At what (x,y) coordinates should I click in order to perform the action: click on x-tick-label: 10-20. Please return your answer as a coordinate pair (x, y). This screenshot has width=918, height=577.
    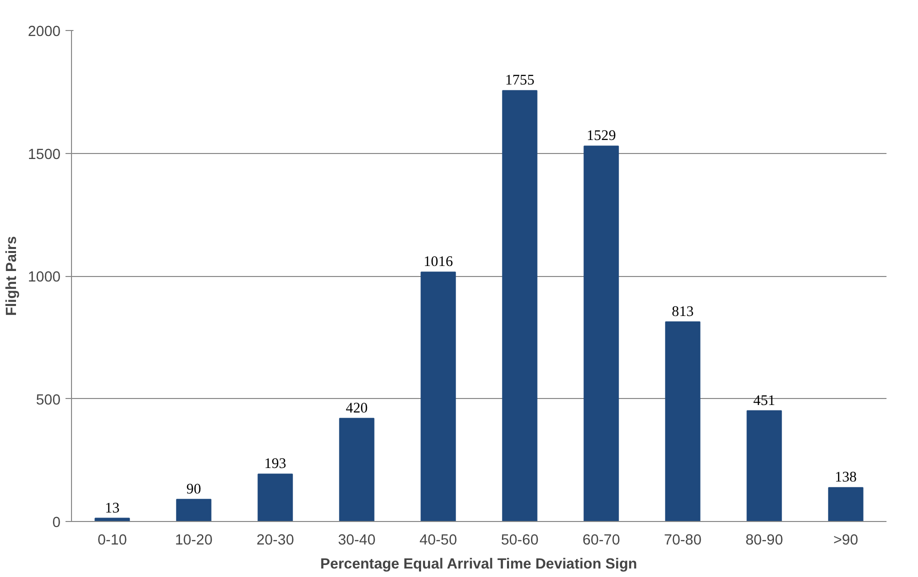
    Looking at the image, I should click on (194, 540).